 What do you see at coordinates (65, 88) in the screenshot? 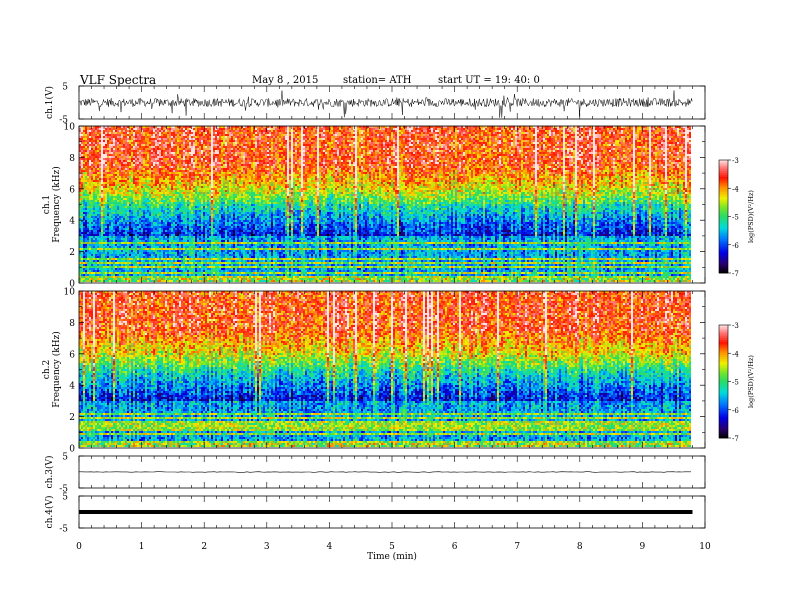
I see `ch1-waveform-ytick-label: 5` at bounding box center [65, 88].